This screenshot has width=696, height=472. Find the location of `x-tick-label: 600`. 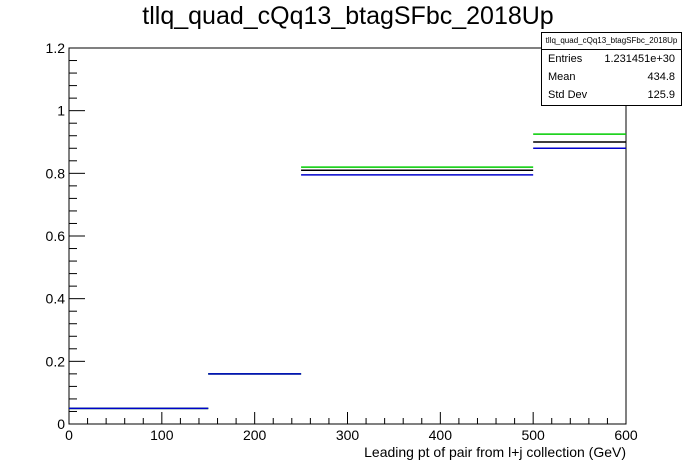

x-tick-label: 600 is located at coordinates (626, 435).